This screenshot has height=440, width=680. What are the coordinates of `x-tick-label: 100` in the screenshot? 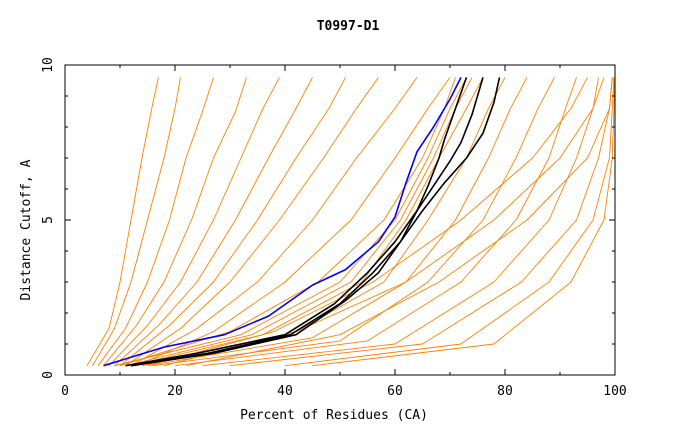 It's located at (614, 391).